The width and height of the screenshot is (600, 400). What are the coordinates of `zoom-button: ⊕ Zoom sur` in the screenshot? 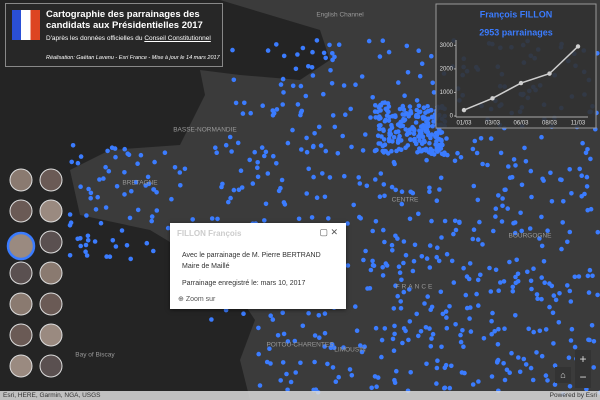 It's located at (197, 299).